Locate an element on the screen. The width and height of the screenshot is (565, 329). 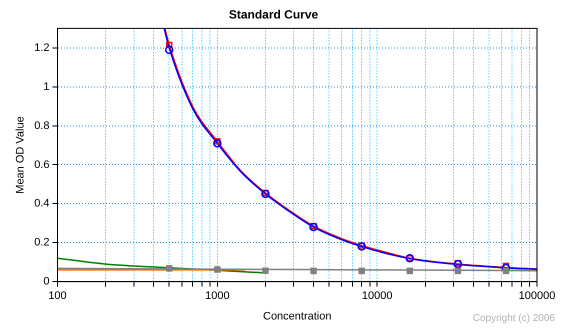
x-tick-label: 1000 is located at coordinates (217, 296).